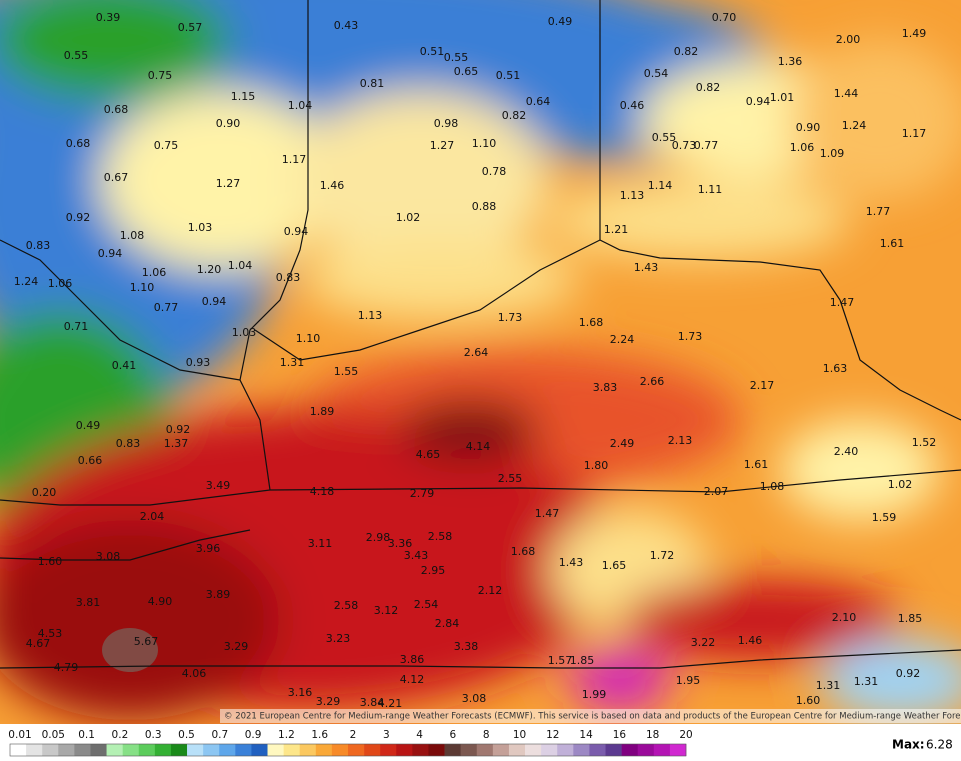 The height and width of the screenshot is (761, 961). I want to click on value-label: 1.95, so click(688, 680).